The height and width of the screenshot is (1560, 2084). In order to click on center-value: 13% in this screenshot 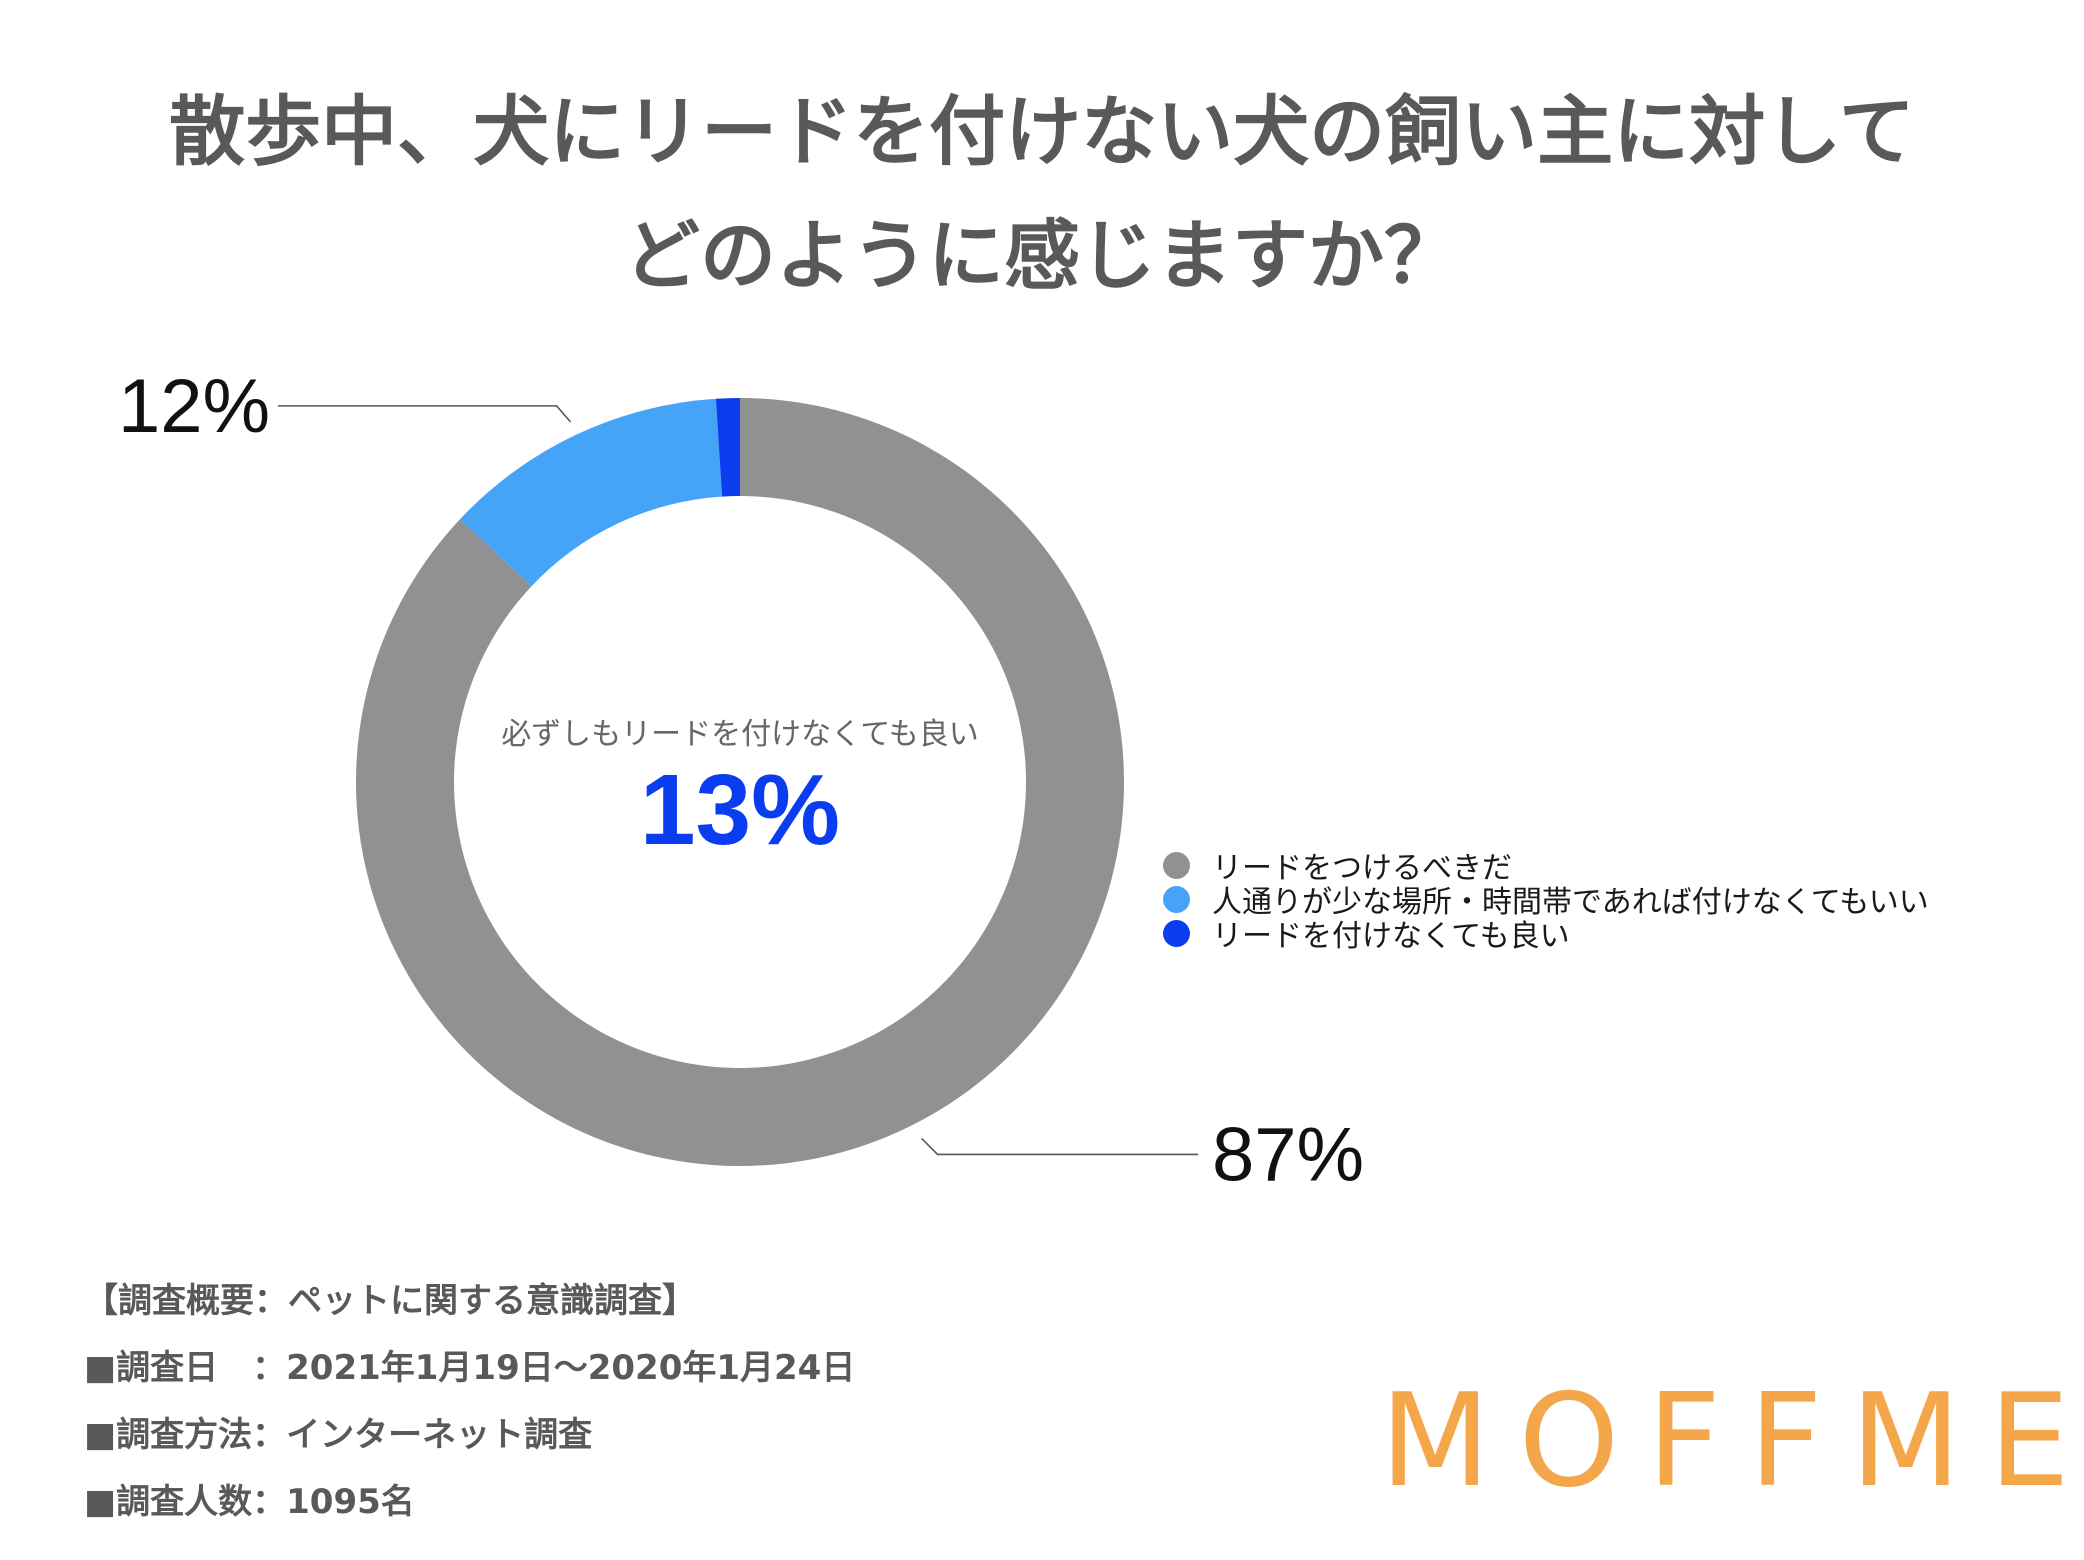, I will do `click(740, 810)`.